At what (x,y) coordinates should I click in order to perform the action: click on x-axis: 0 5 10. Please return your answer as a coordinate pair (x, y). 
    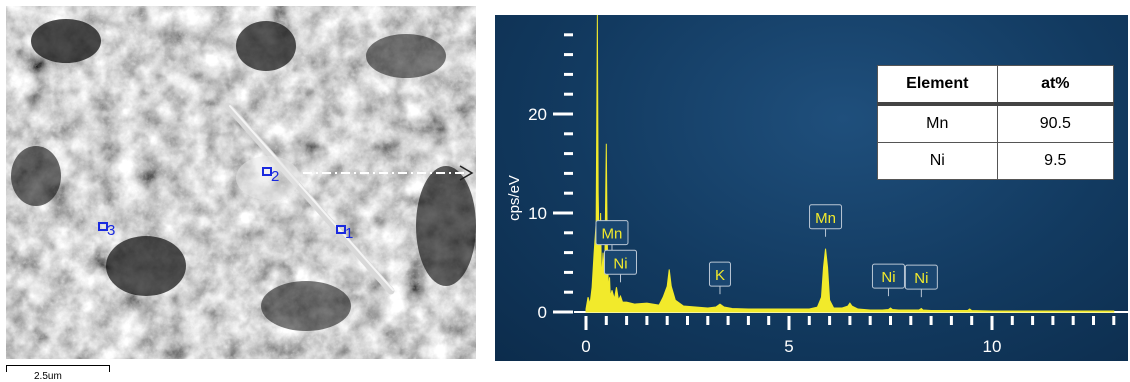
    Looking at the image, I should click on (851, 333).